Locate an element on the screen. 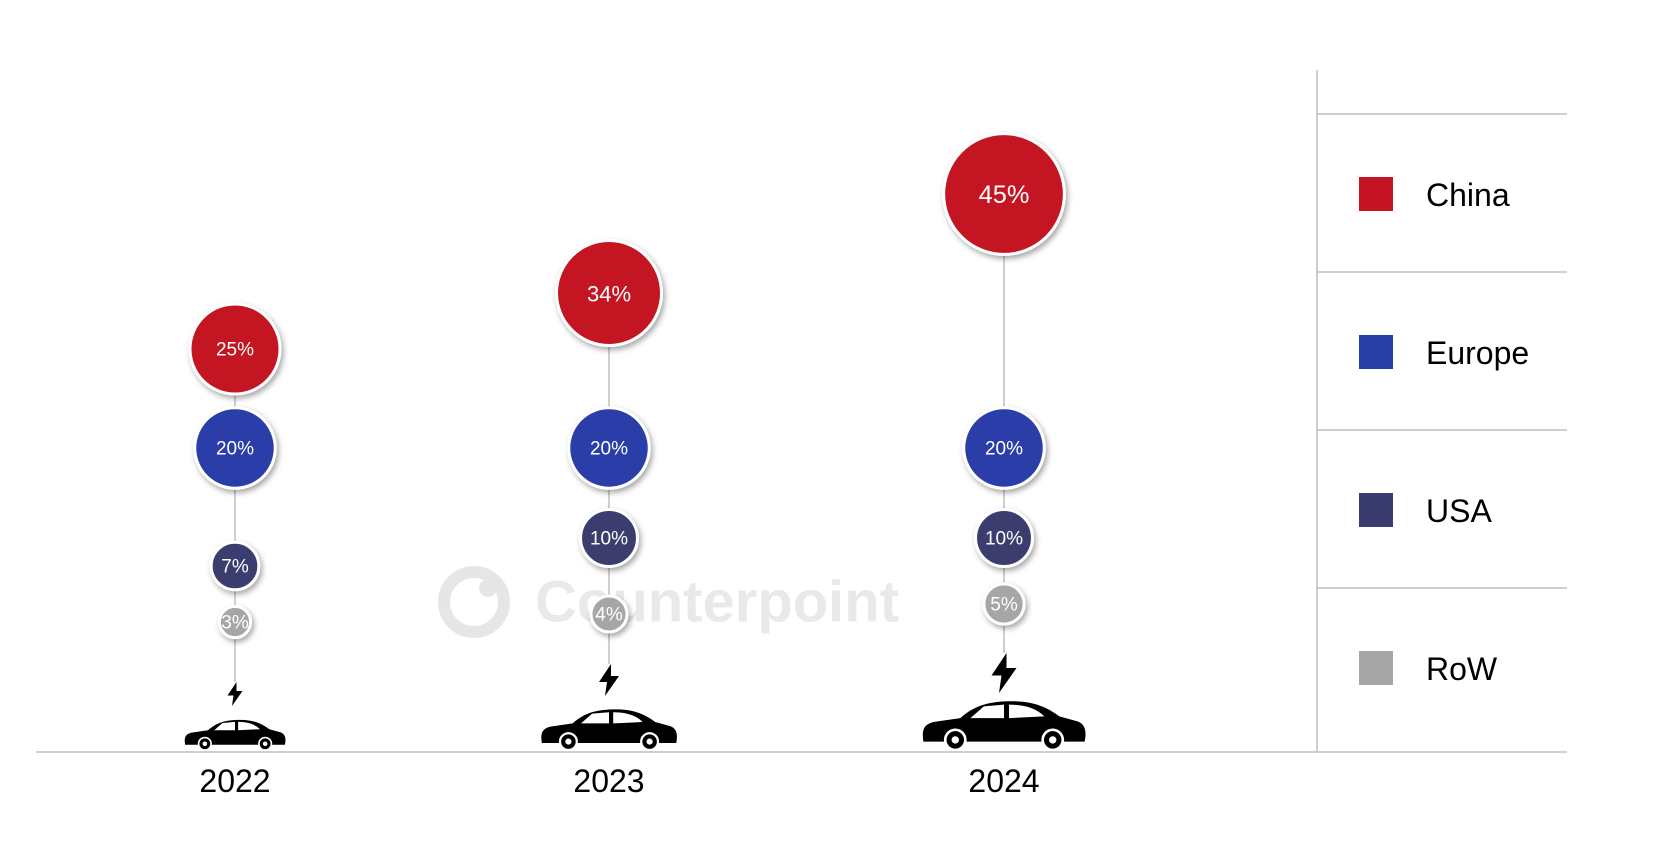 The height and width of the screenshot is (850, 1669). bubble-value-label: 45% is located at coordinates (1004, 195).